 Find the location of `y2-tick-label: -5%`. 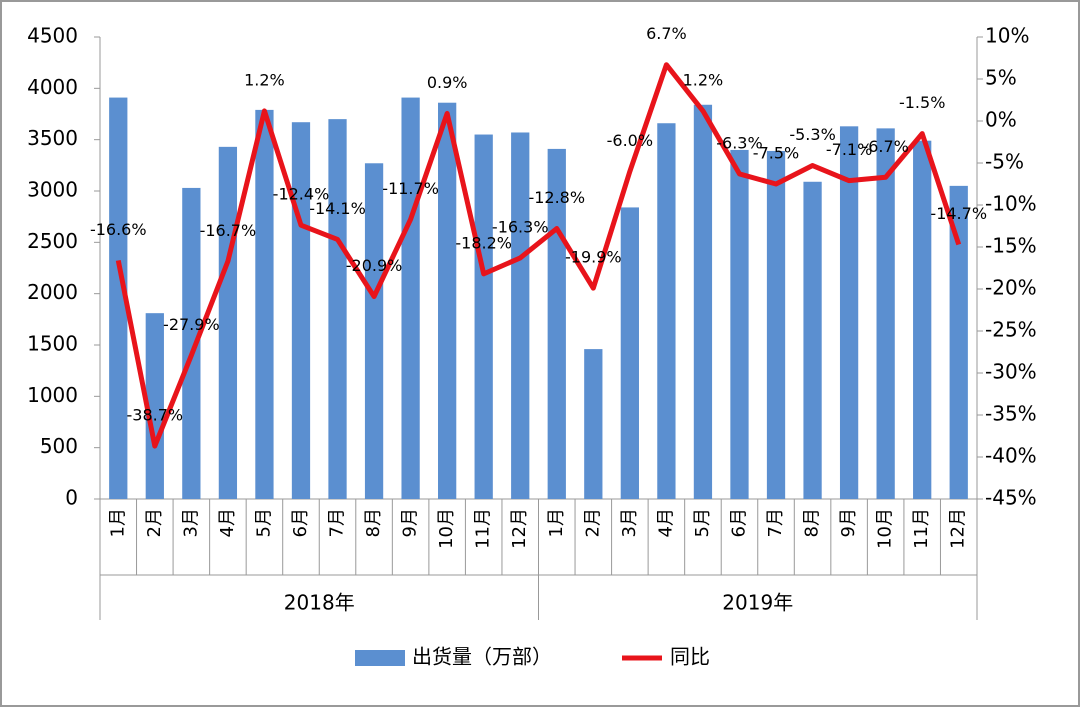

y2-tick-label: -5% is located at coordinates (1004, 162).